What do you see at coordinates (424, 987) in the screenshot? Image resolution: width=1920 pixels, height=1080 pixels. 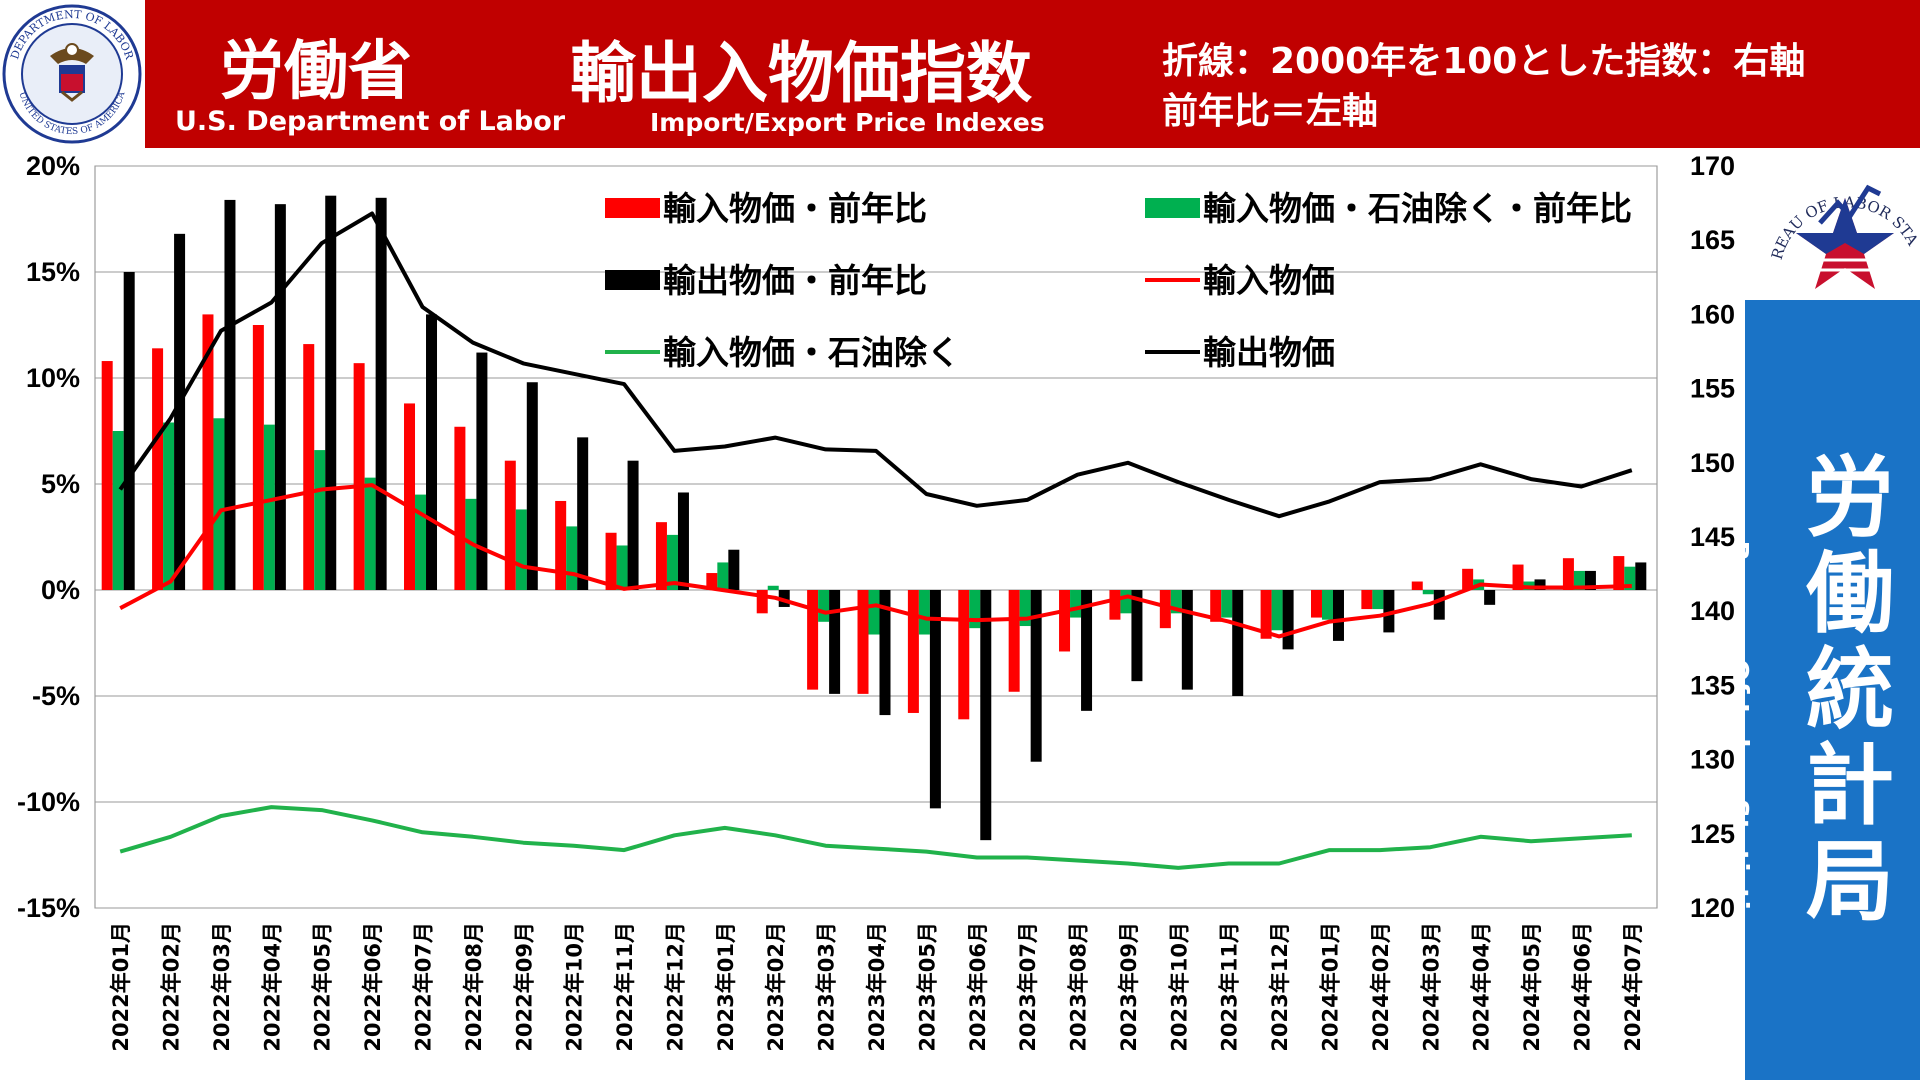 I see `x-tick-label: 2022年07月` at bounding box center [424, 987].